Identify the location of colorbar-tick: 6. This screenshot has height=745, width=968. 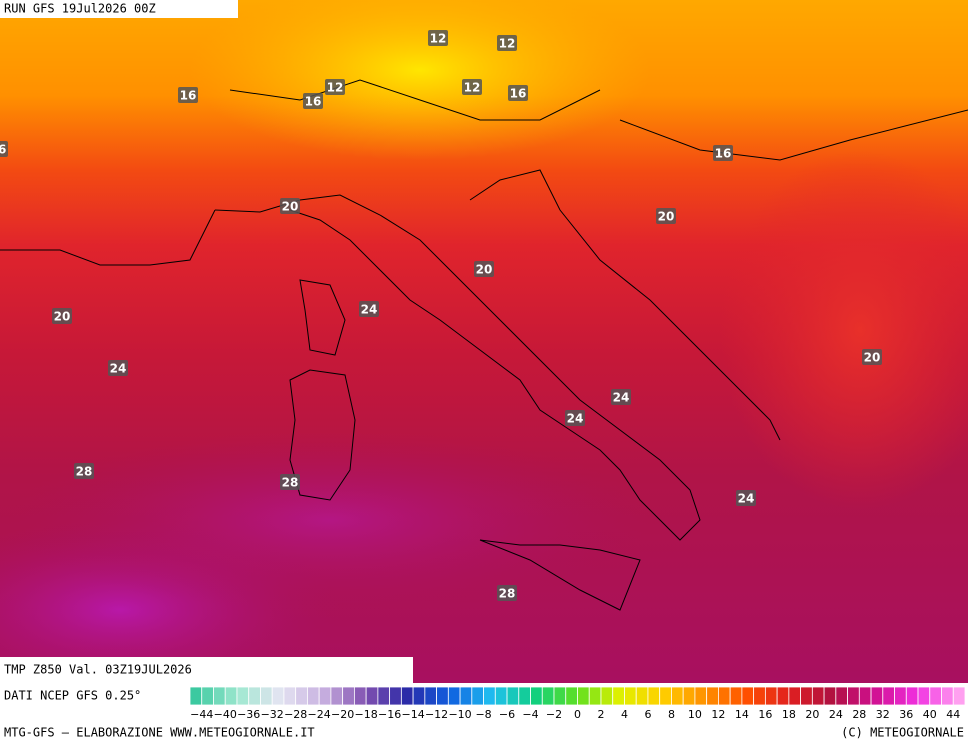
(647, 714).